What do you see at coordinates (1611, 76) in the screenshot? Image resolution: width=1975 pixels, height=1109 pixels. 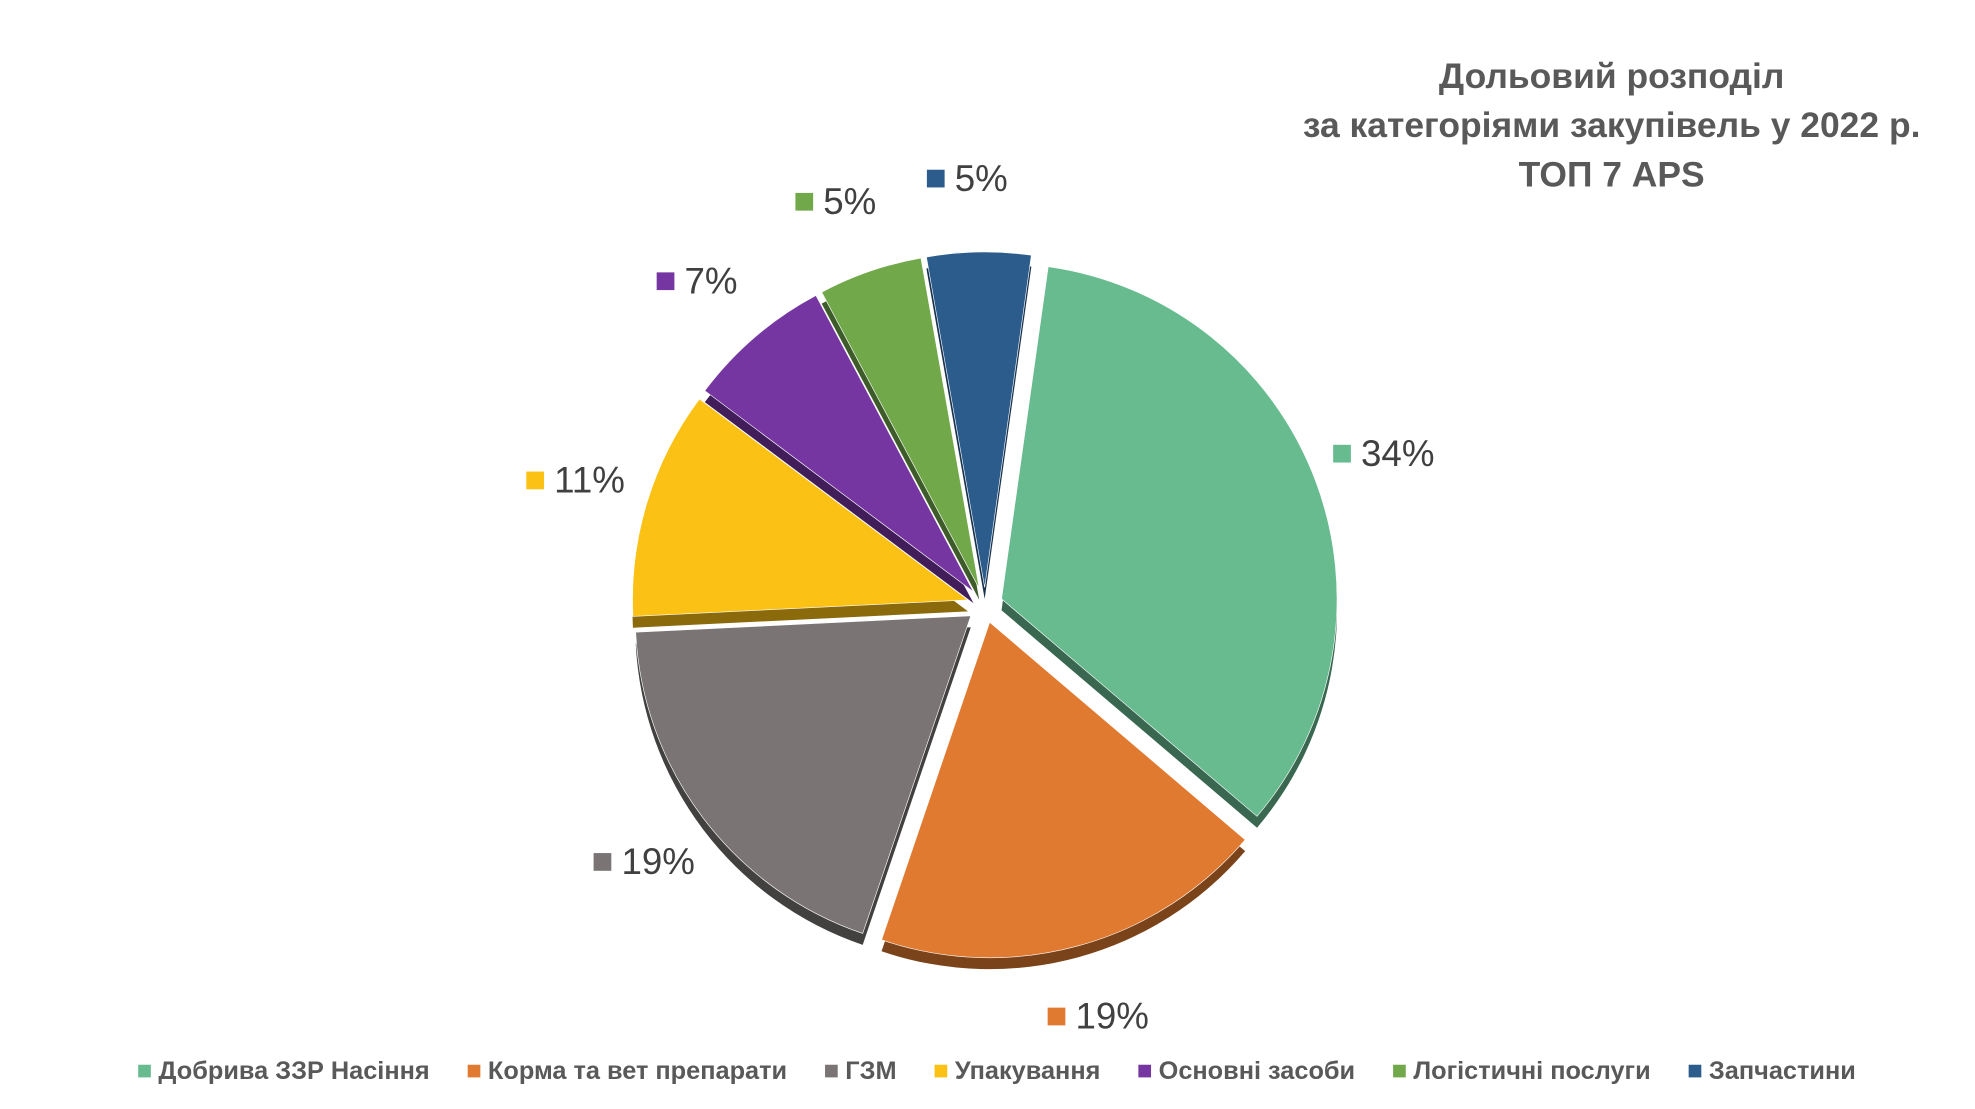 I see `chart-title: Дольовий розподіл` at bounding box center [1611, 76].